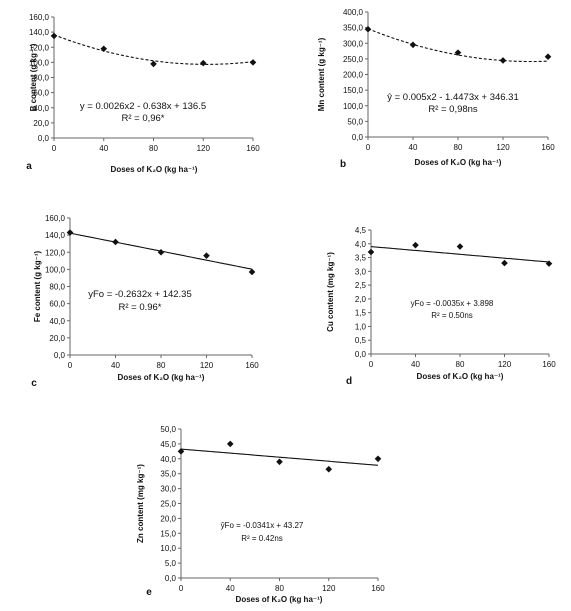 The height and width of the screenshot is (611, 571). What do you see at coordinates (140, 294) in the screenshot?
I see `regression-equation: yFo = -0.2632x + 142.35` at bounding box center [140, 294].